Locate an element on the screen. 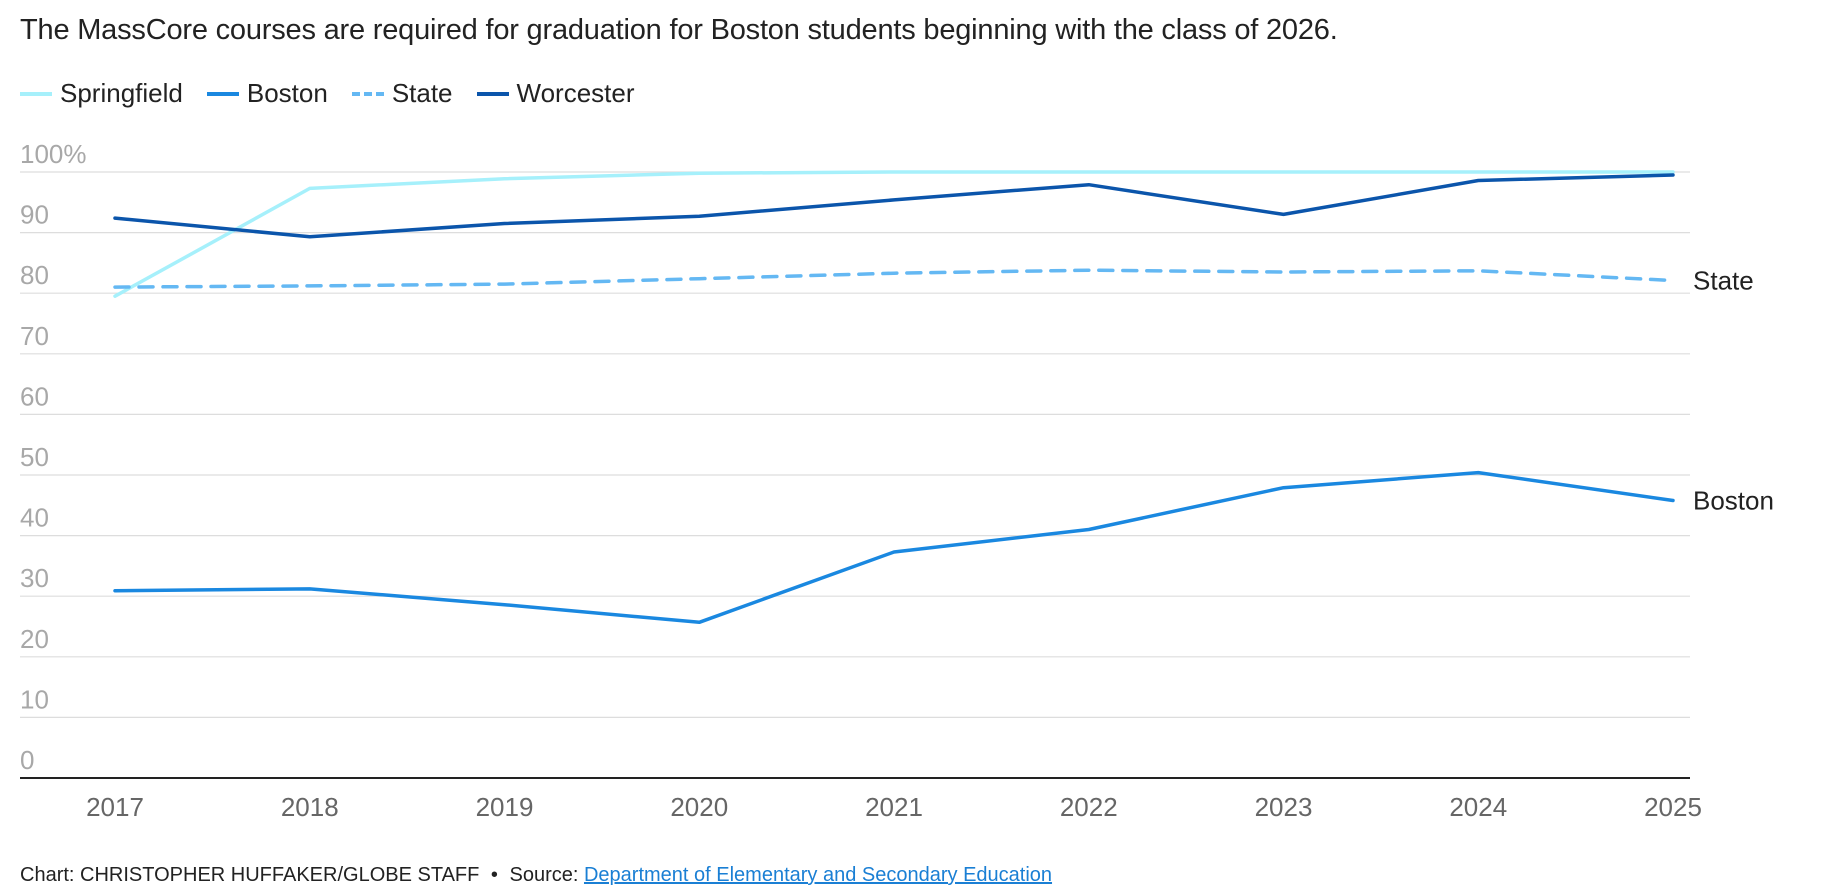  legend-item-state: State is located at coordinates (402, 93).